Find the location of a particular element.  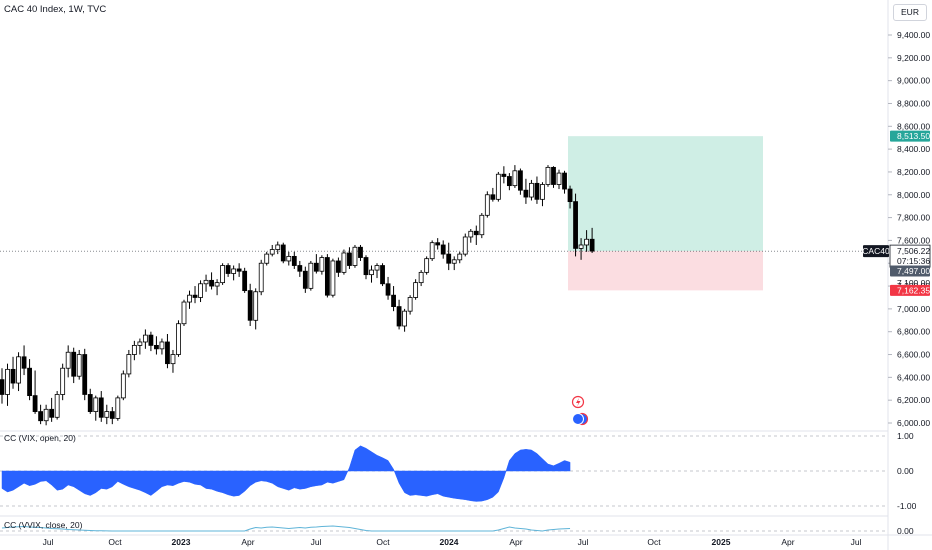

stop-price-label: 7,162.35 is located at coordinates (913, 290).